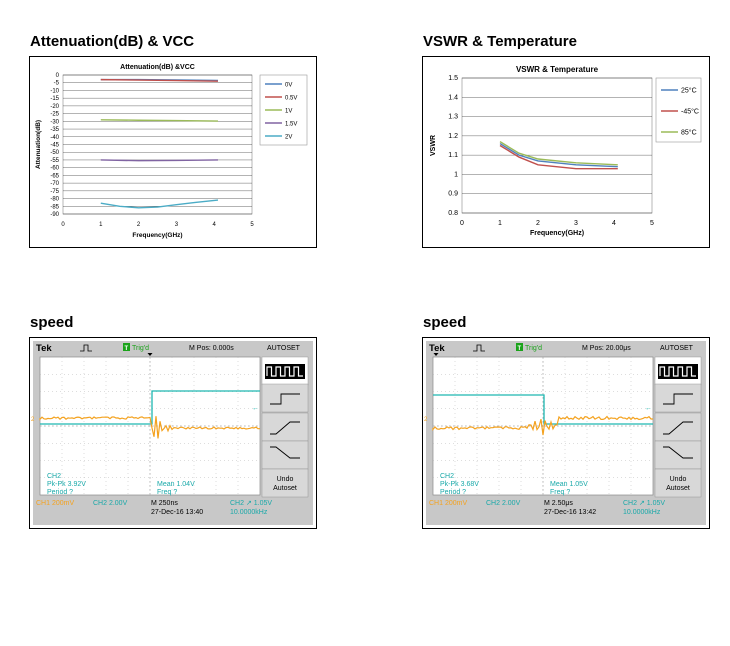  Describe the element at coordinates (60, 492) in the screenshot. I see `meas-period: Period ?` at that location.